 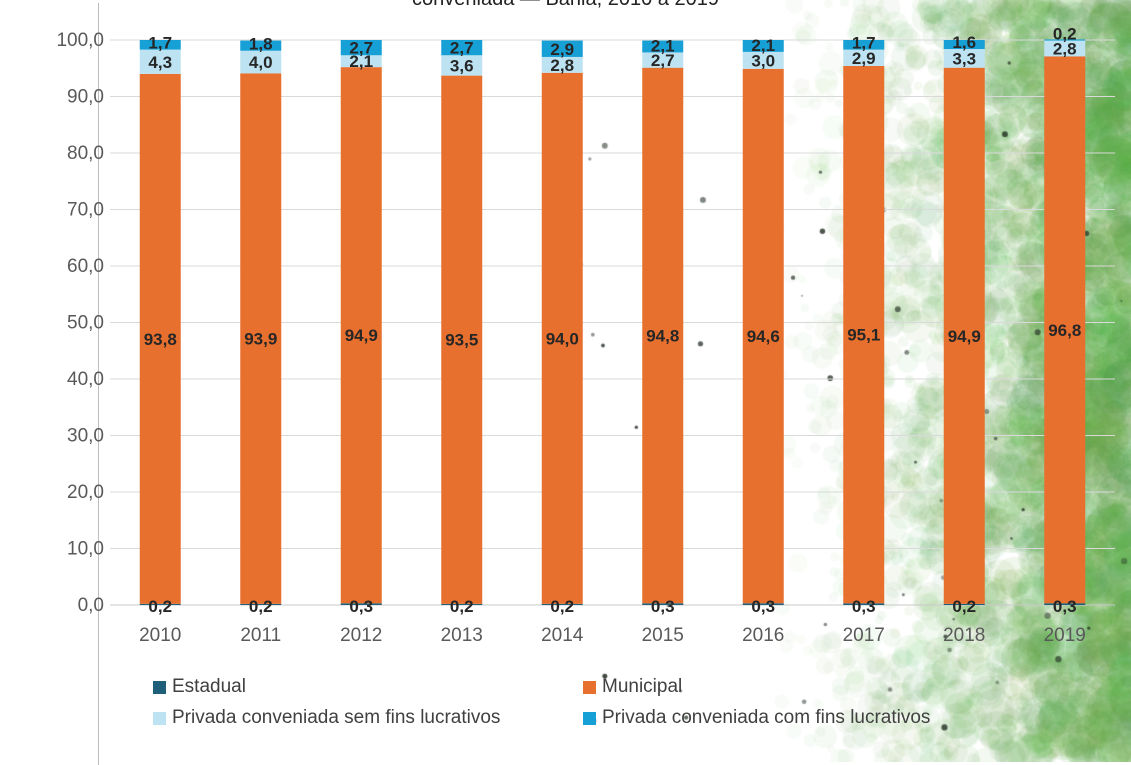 What do you see at coordinates (85, 97) in the screenshot?
I see `y-tick-label: 90,0` at bounding box center [85, 97].